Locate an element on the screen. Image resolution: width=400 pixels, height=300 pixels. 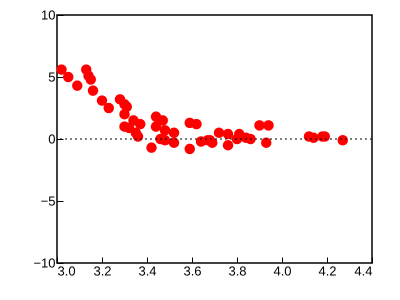
x-tick-label: 4.4 is located at coordinates (363, 271).